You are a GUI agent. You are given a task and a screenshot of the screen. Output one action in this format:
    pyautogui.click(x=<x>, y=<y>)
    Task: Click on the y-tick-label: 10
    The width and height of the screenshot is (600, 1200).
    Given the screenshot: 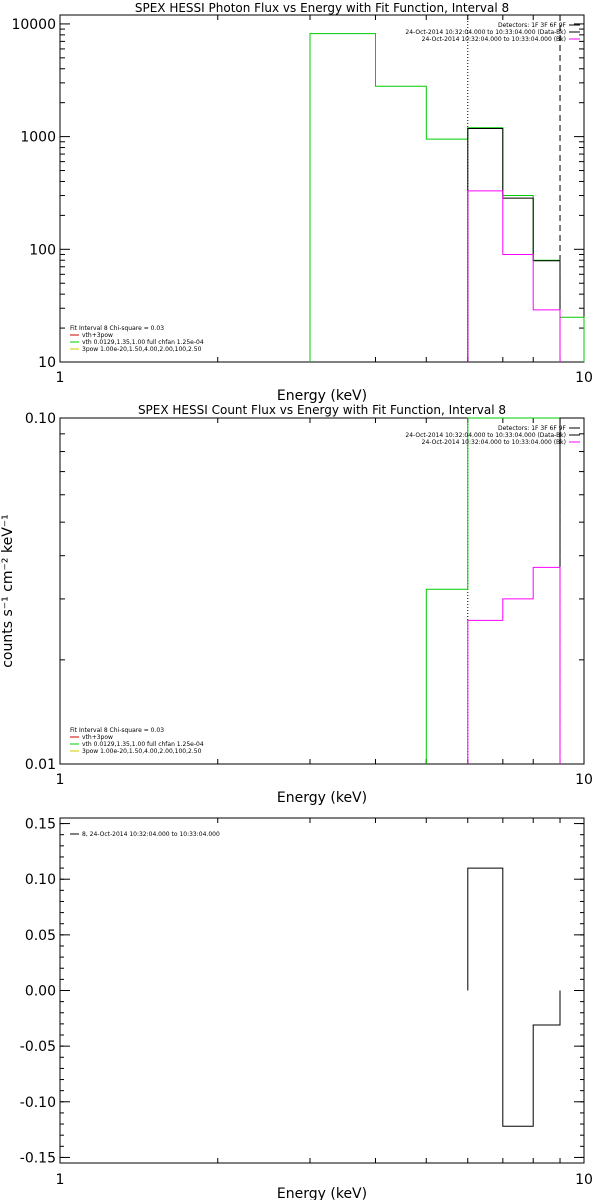 What is the action you would take?
    pyautogui.click(x=47, y=363)
    